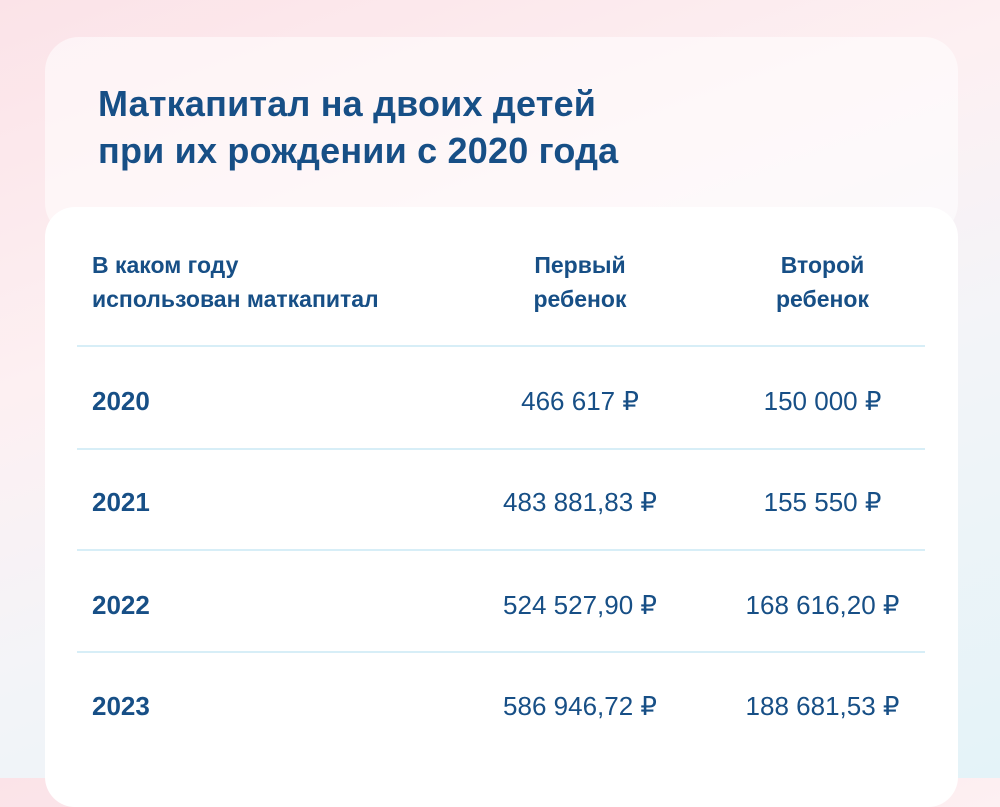 This screenshot has width=1000, height=807. What do you see at coordinates (500, 502) in the screenshot?
I see `table-row: 2021 483 881,83 ₽ 155 550 ₽` at bounding box center [500, 502].